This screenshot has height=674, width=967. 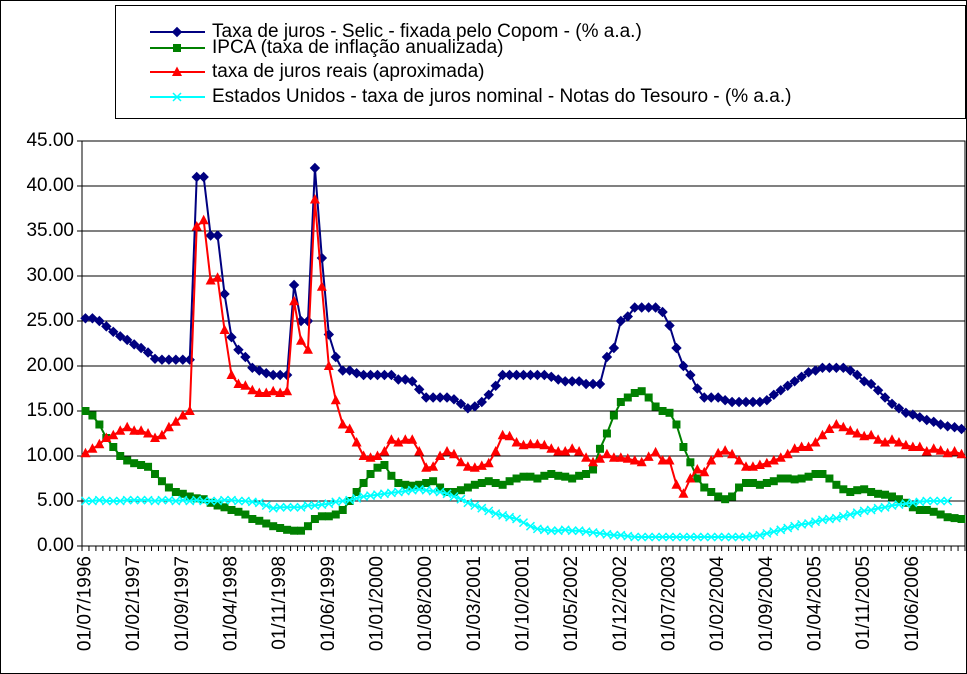 I want to click on y-tick-label: 20.00, so click(x=50, y=365).